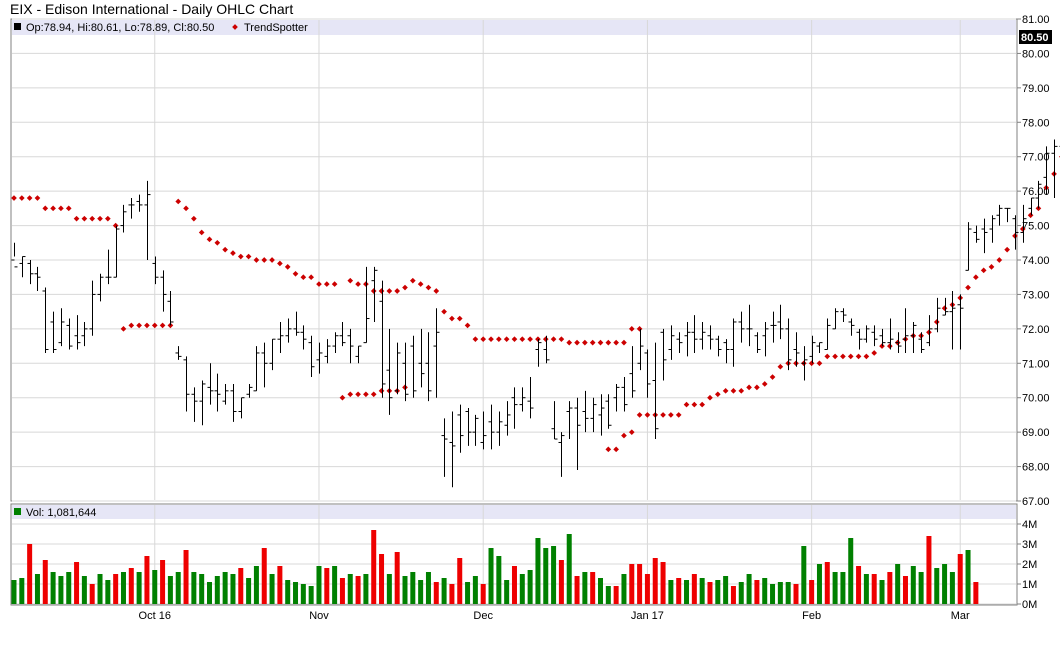  I want to click on price-tick-label: 71.00, so click(1036, 364).